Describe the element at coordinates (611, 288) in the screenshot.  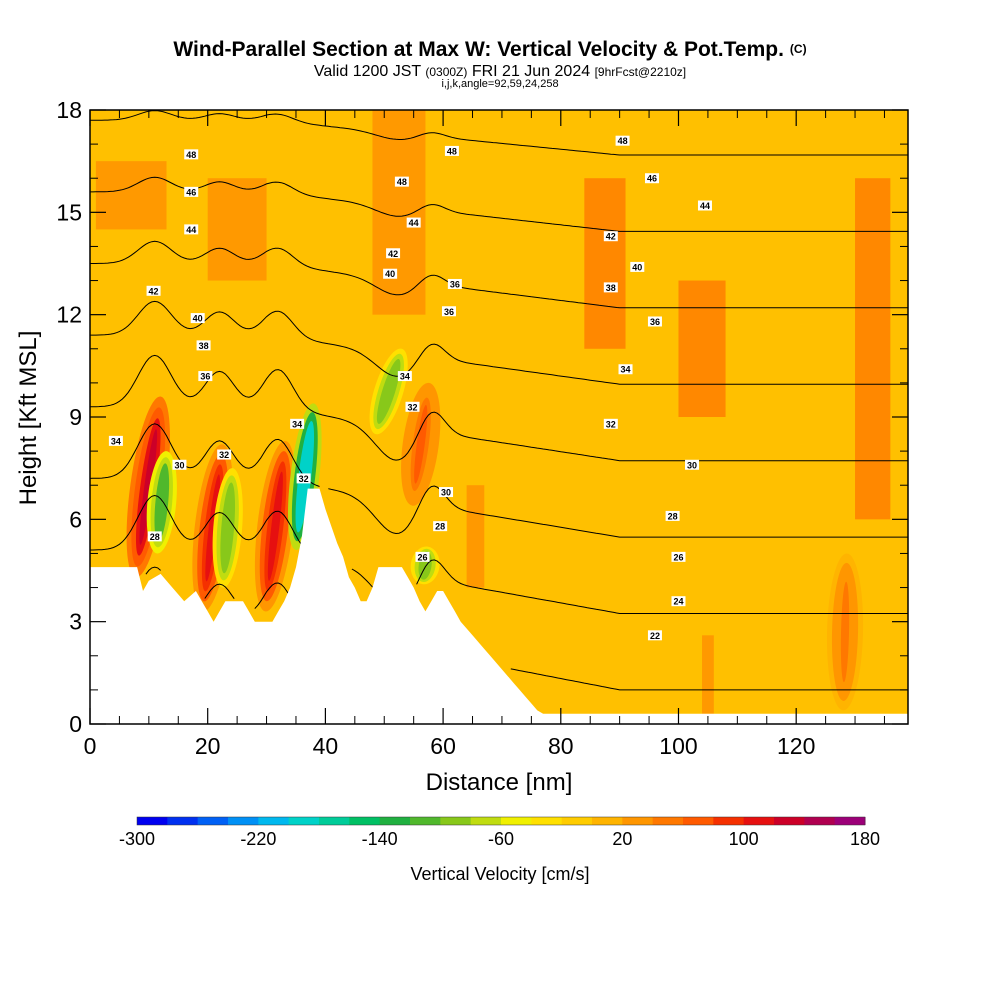
I see `svg-text: 38` at that location.